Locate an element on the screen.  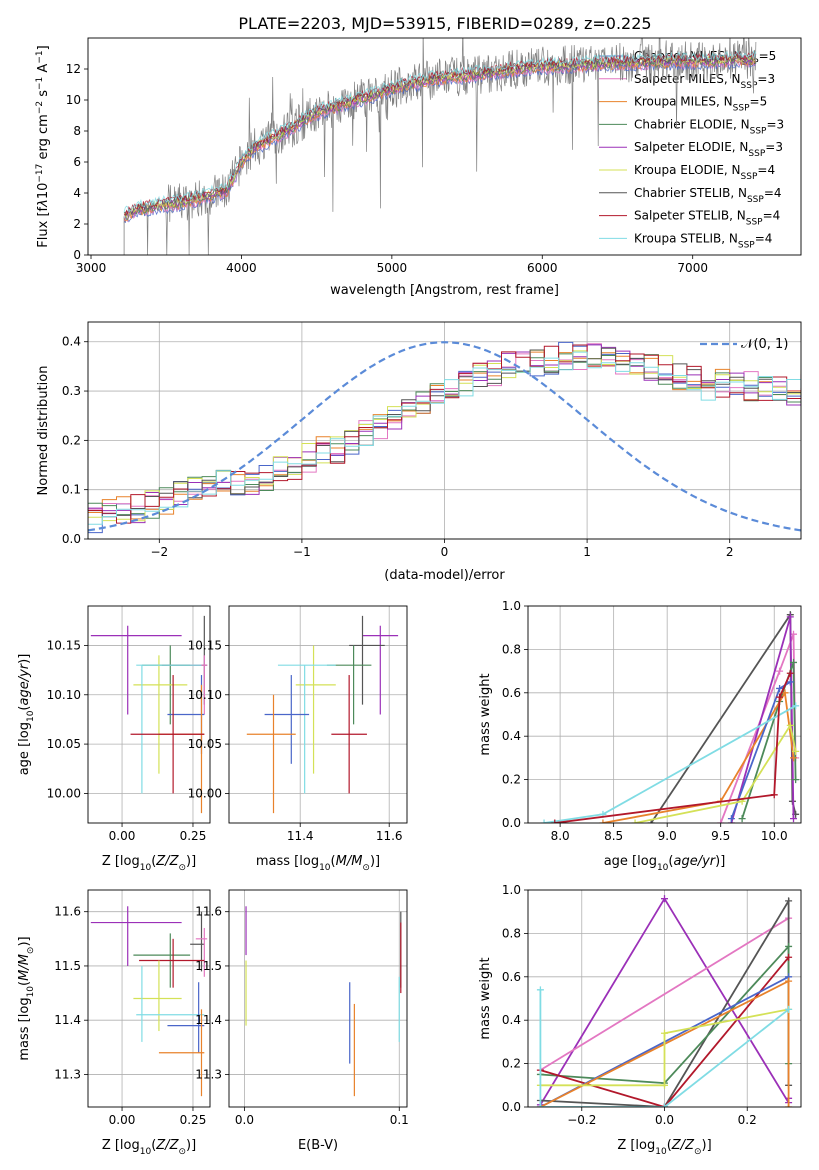
gaussian-curve is located at coordinates (444, 436).